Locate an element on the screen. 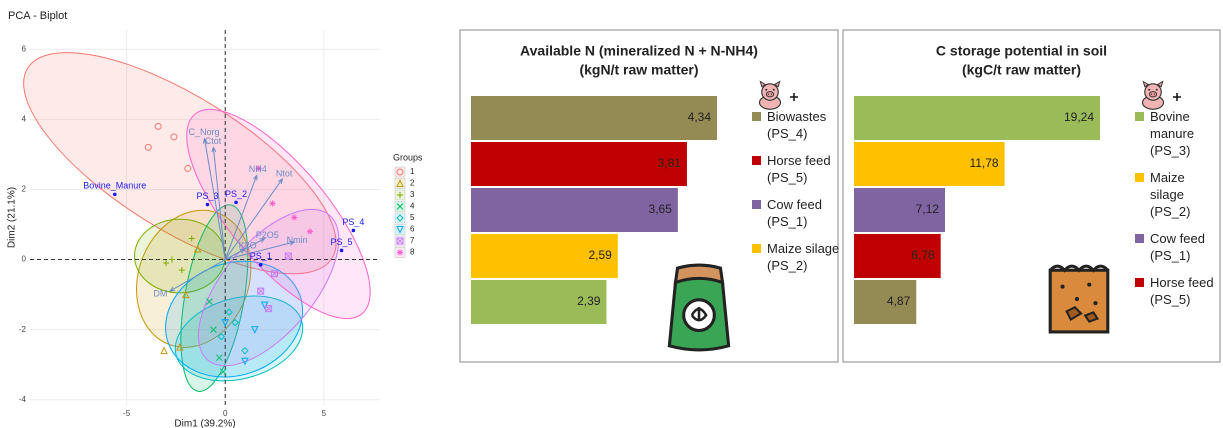  legend-label: Bovine manure (PS_3) is located at coordinates (1172, 133).